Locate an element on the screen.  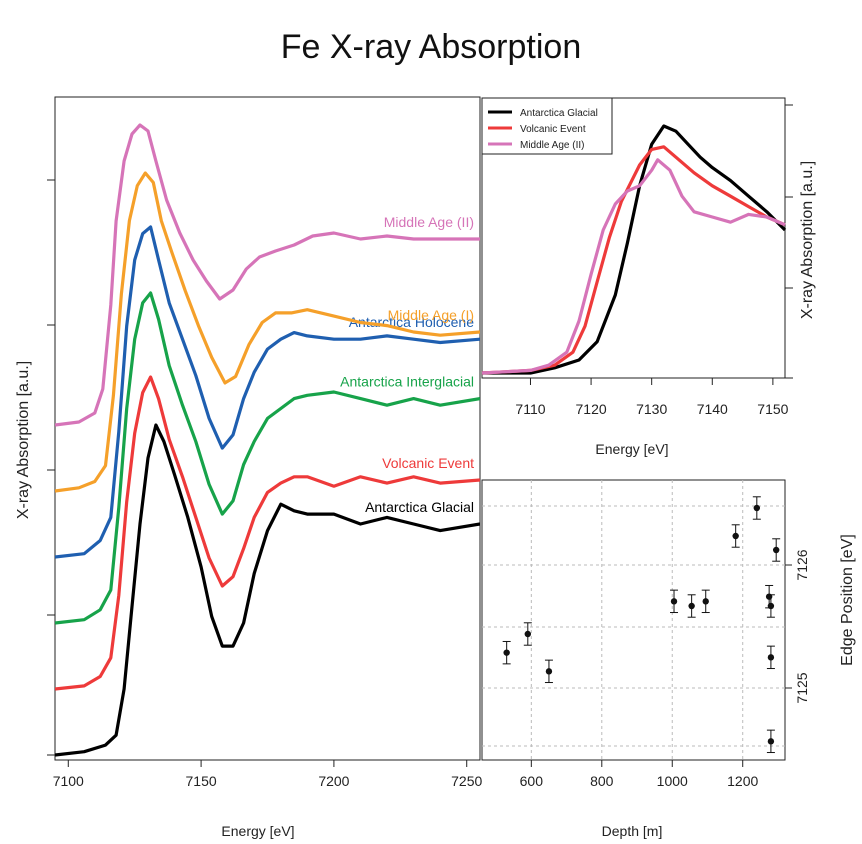
inset-series-line-volcanic-event is located at coordinates (633, 260).